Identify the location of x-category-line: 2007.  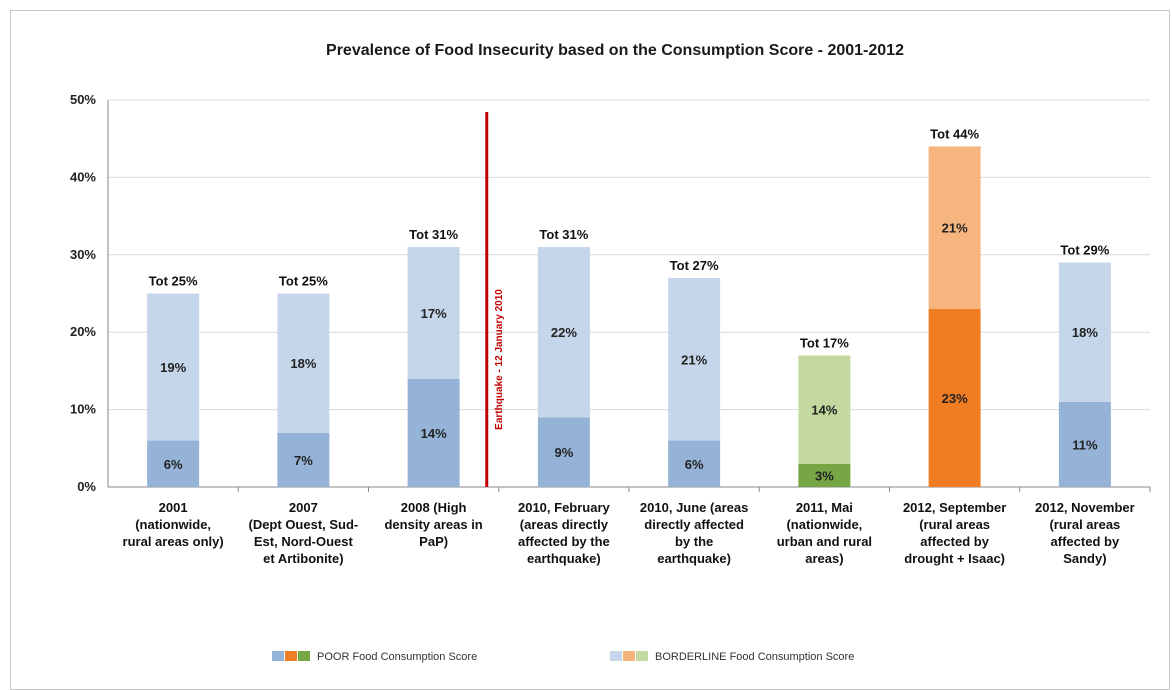
(303, 507).